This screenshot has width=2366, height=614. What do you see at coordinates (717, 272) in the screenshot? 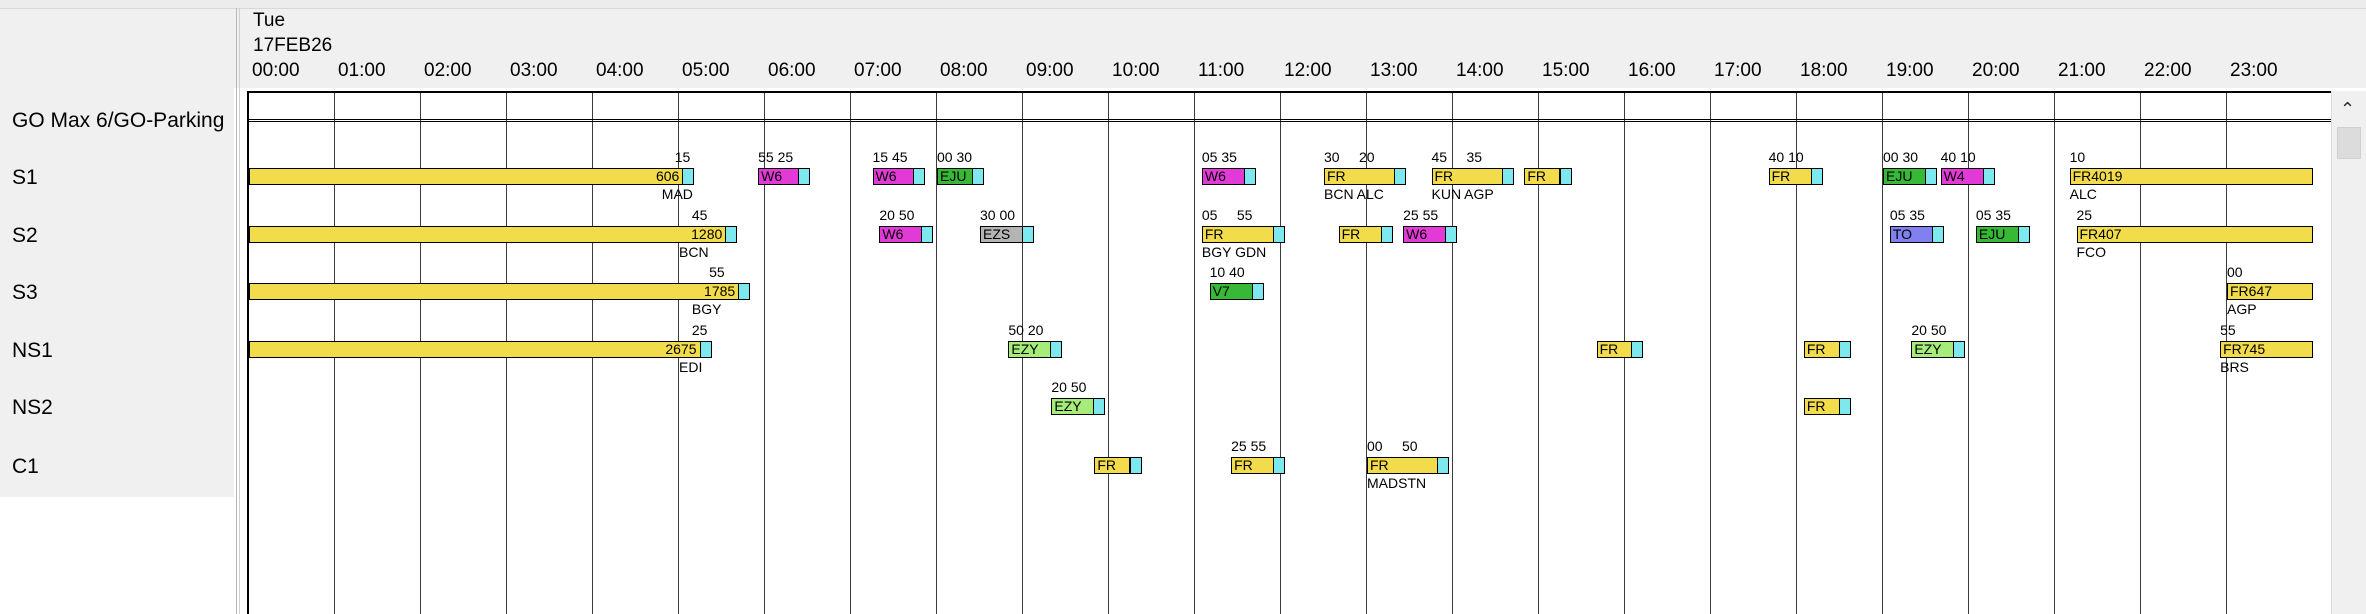
I see `time-annotation: 55` at bounding box center [717, 272].